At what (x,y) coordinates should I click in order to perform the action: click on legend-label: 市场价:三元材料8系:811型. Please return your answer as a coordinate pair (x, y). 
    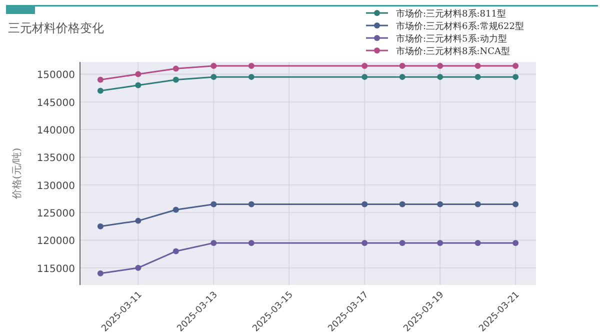
    Looking at the image, I should click on (451, 14).